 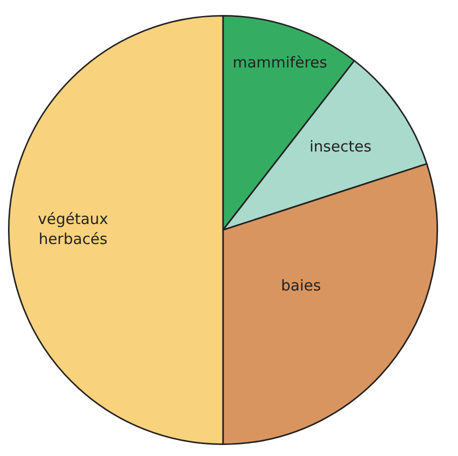 I want to click on slice-label: végétaux herbacés, so click(x=73, y=229).